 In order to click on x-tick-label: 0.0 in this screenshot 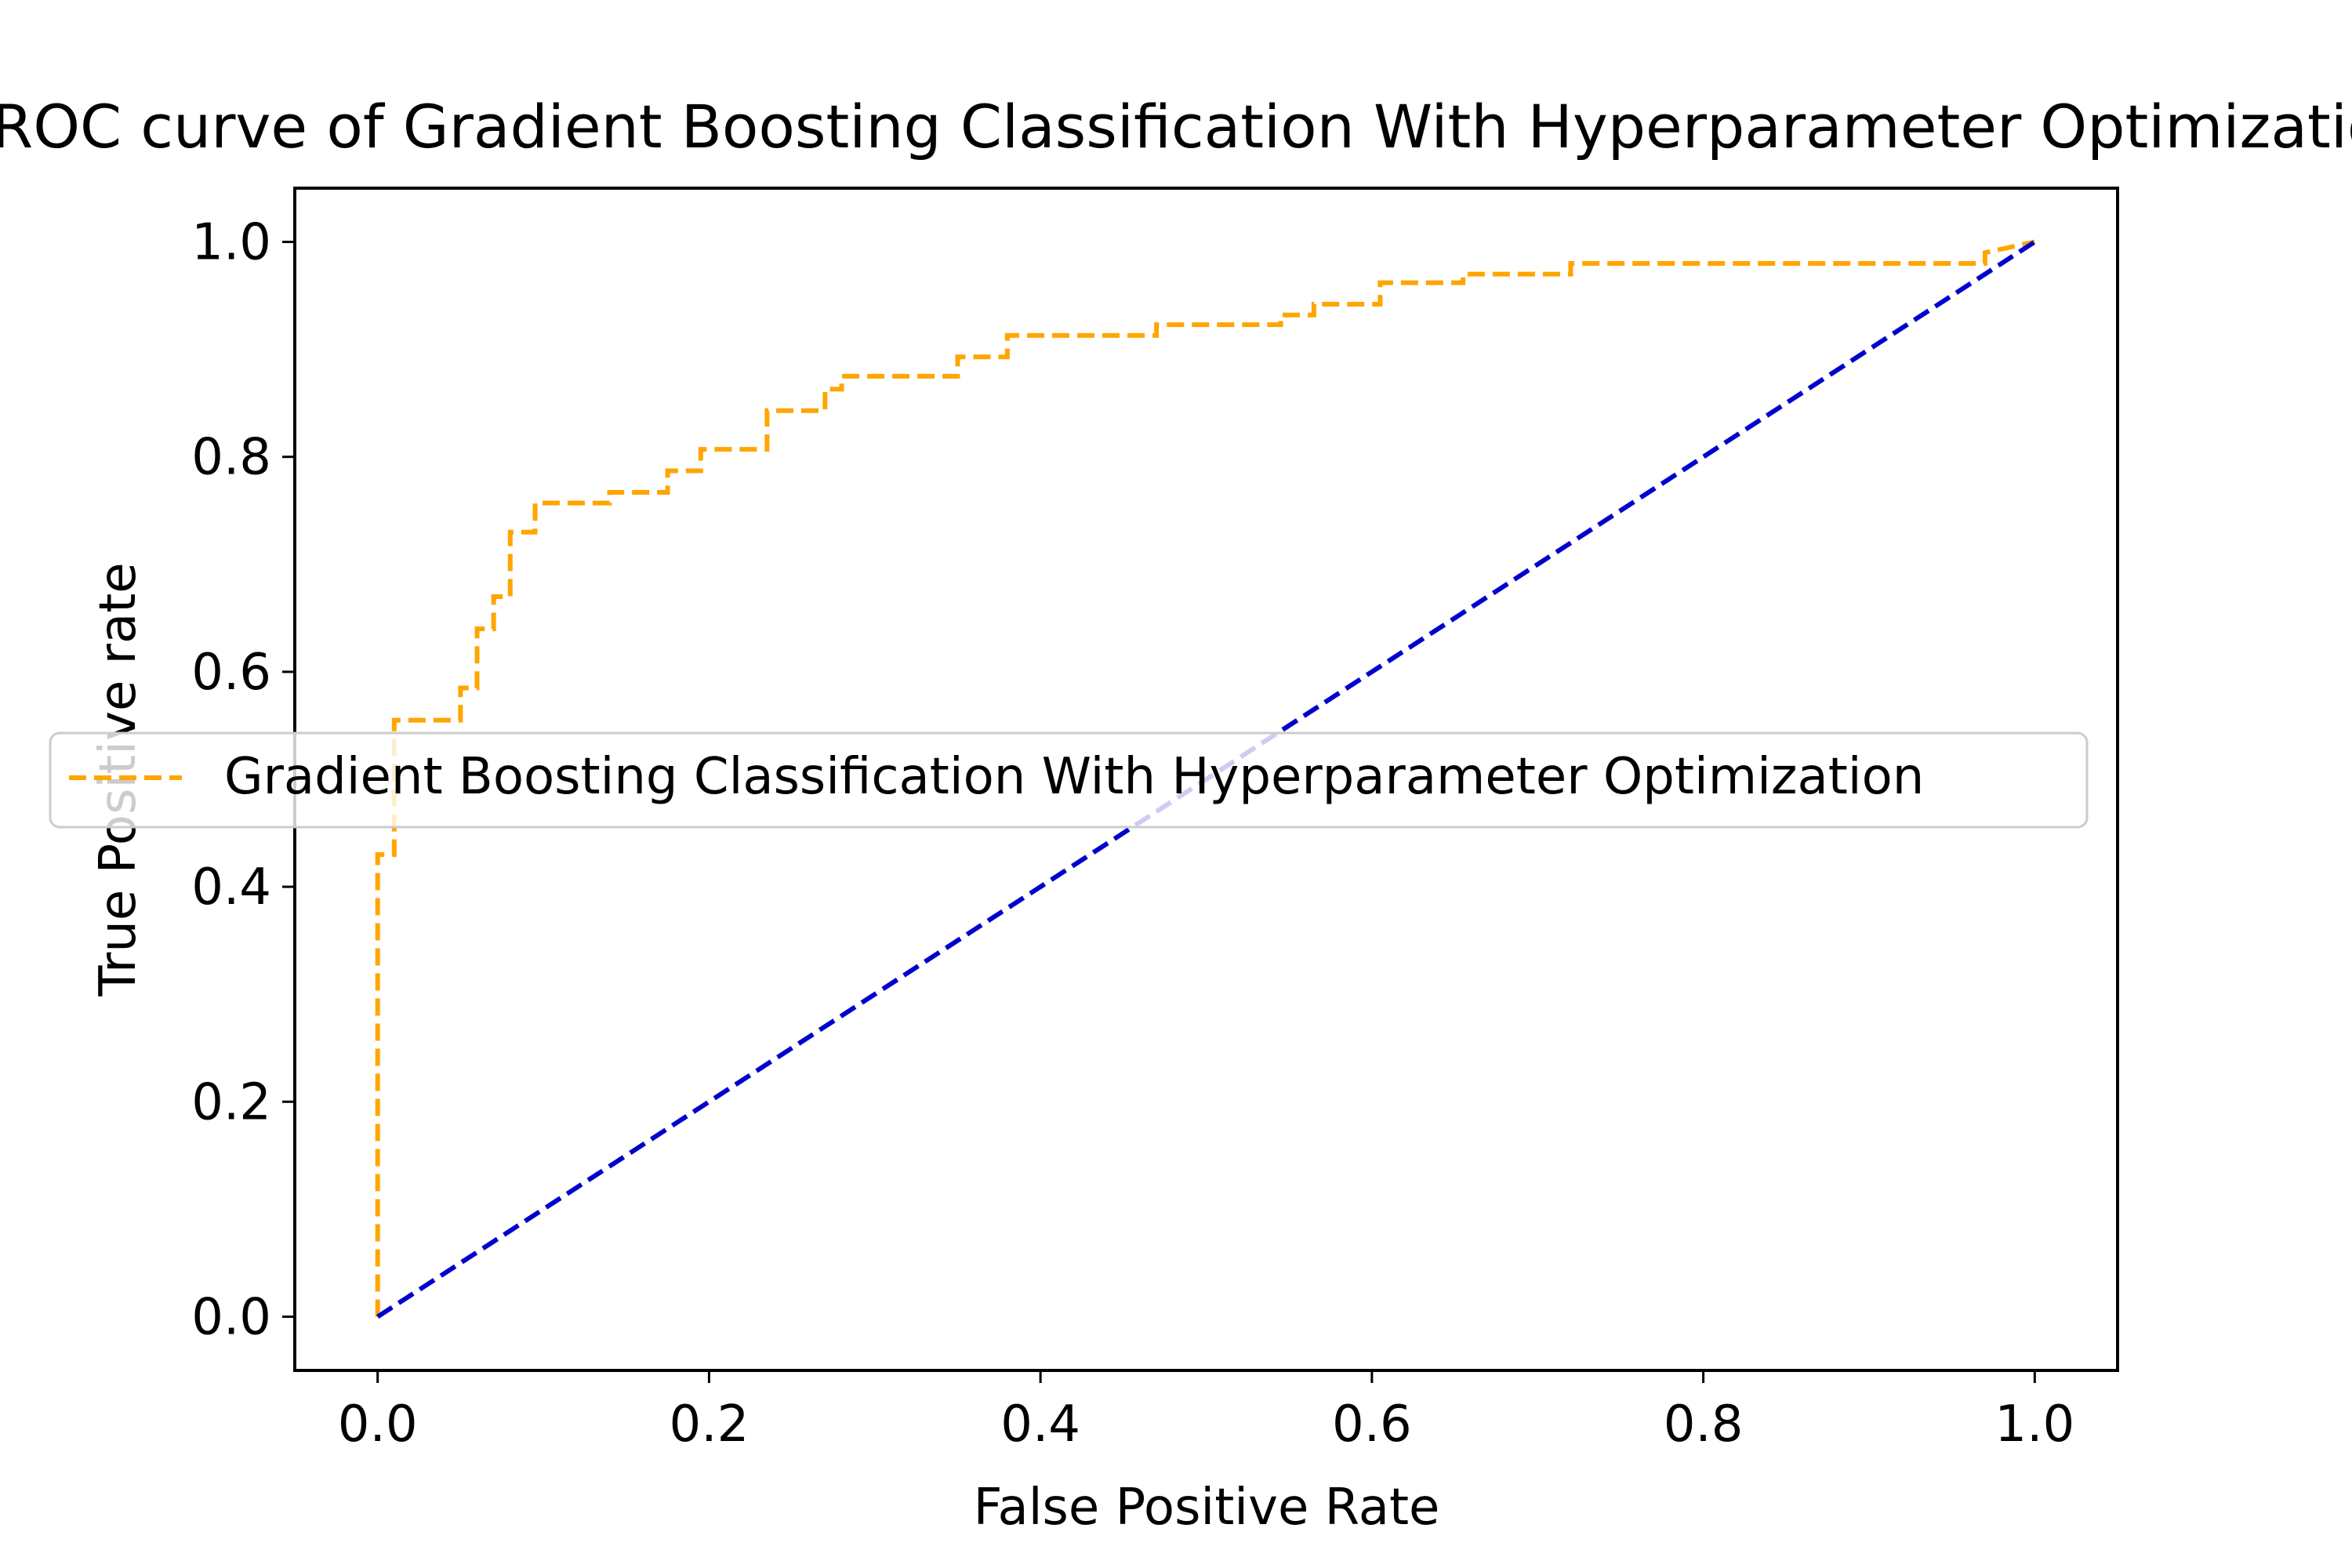, I will do `click(378, 1425)`.